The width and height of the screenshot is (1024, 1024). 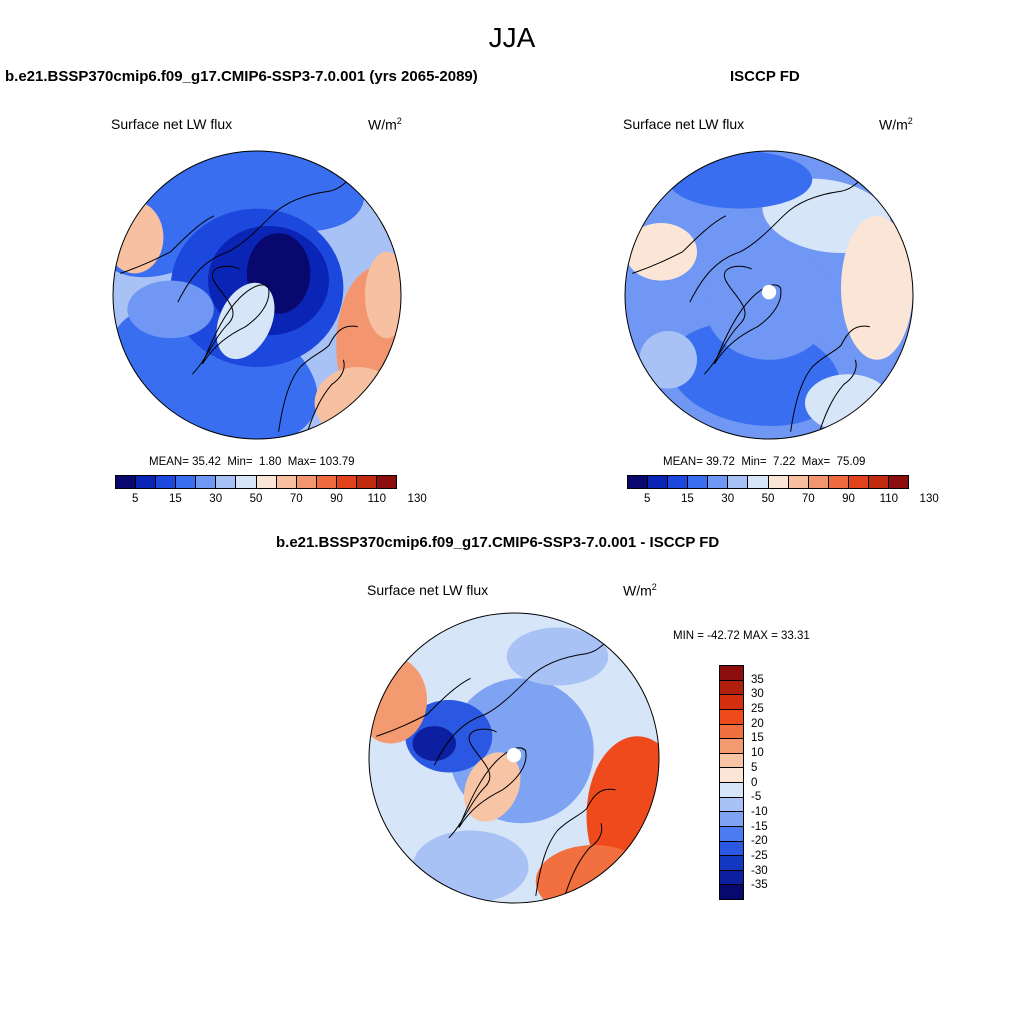 I want to click on model-colorbar: 5 15 30 50 70 90 110 130, so click(x=271, y=491).